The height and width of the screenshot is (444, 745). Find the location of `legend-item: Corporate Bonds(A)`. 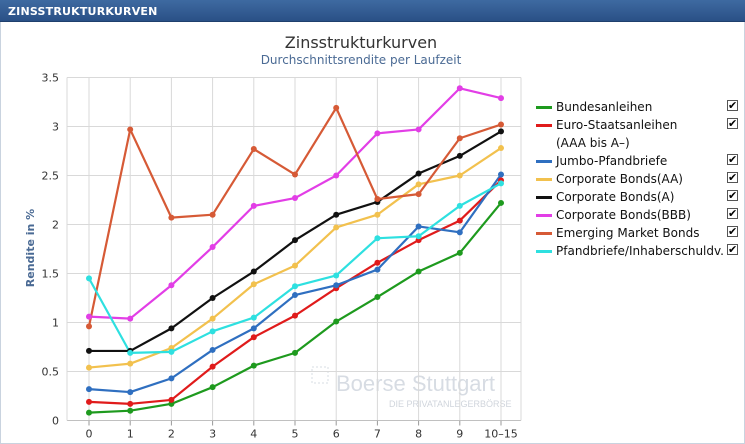

legend-item: Corporate Bonds(A) is located at coordinates (640, 196).